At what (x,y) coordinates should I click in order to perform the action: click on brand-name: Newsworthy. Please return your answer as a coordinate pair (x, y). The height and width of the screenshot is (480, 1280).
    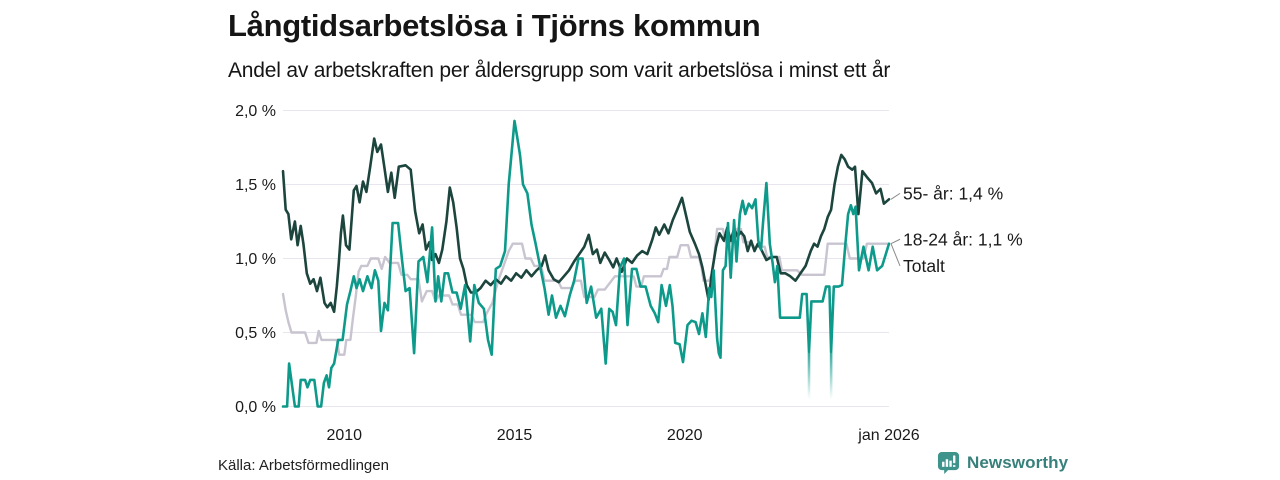
    Looking at the image, I should click on (1018, 462).